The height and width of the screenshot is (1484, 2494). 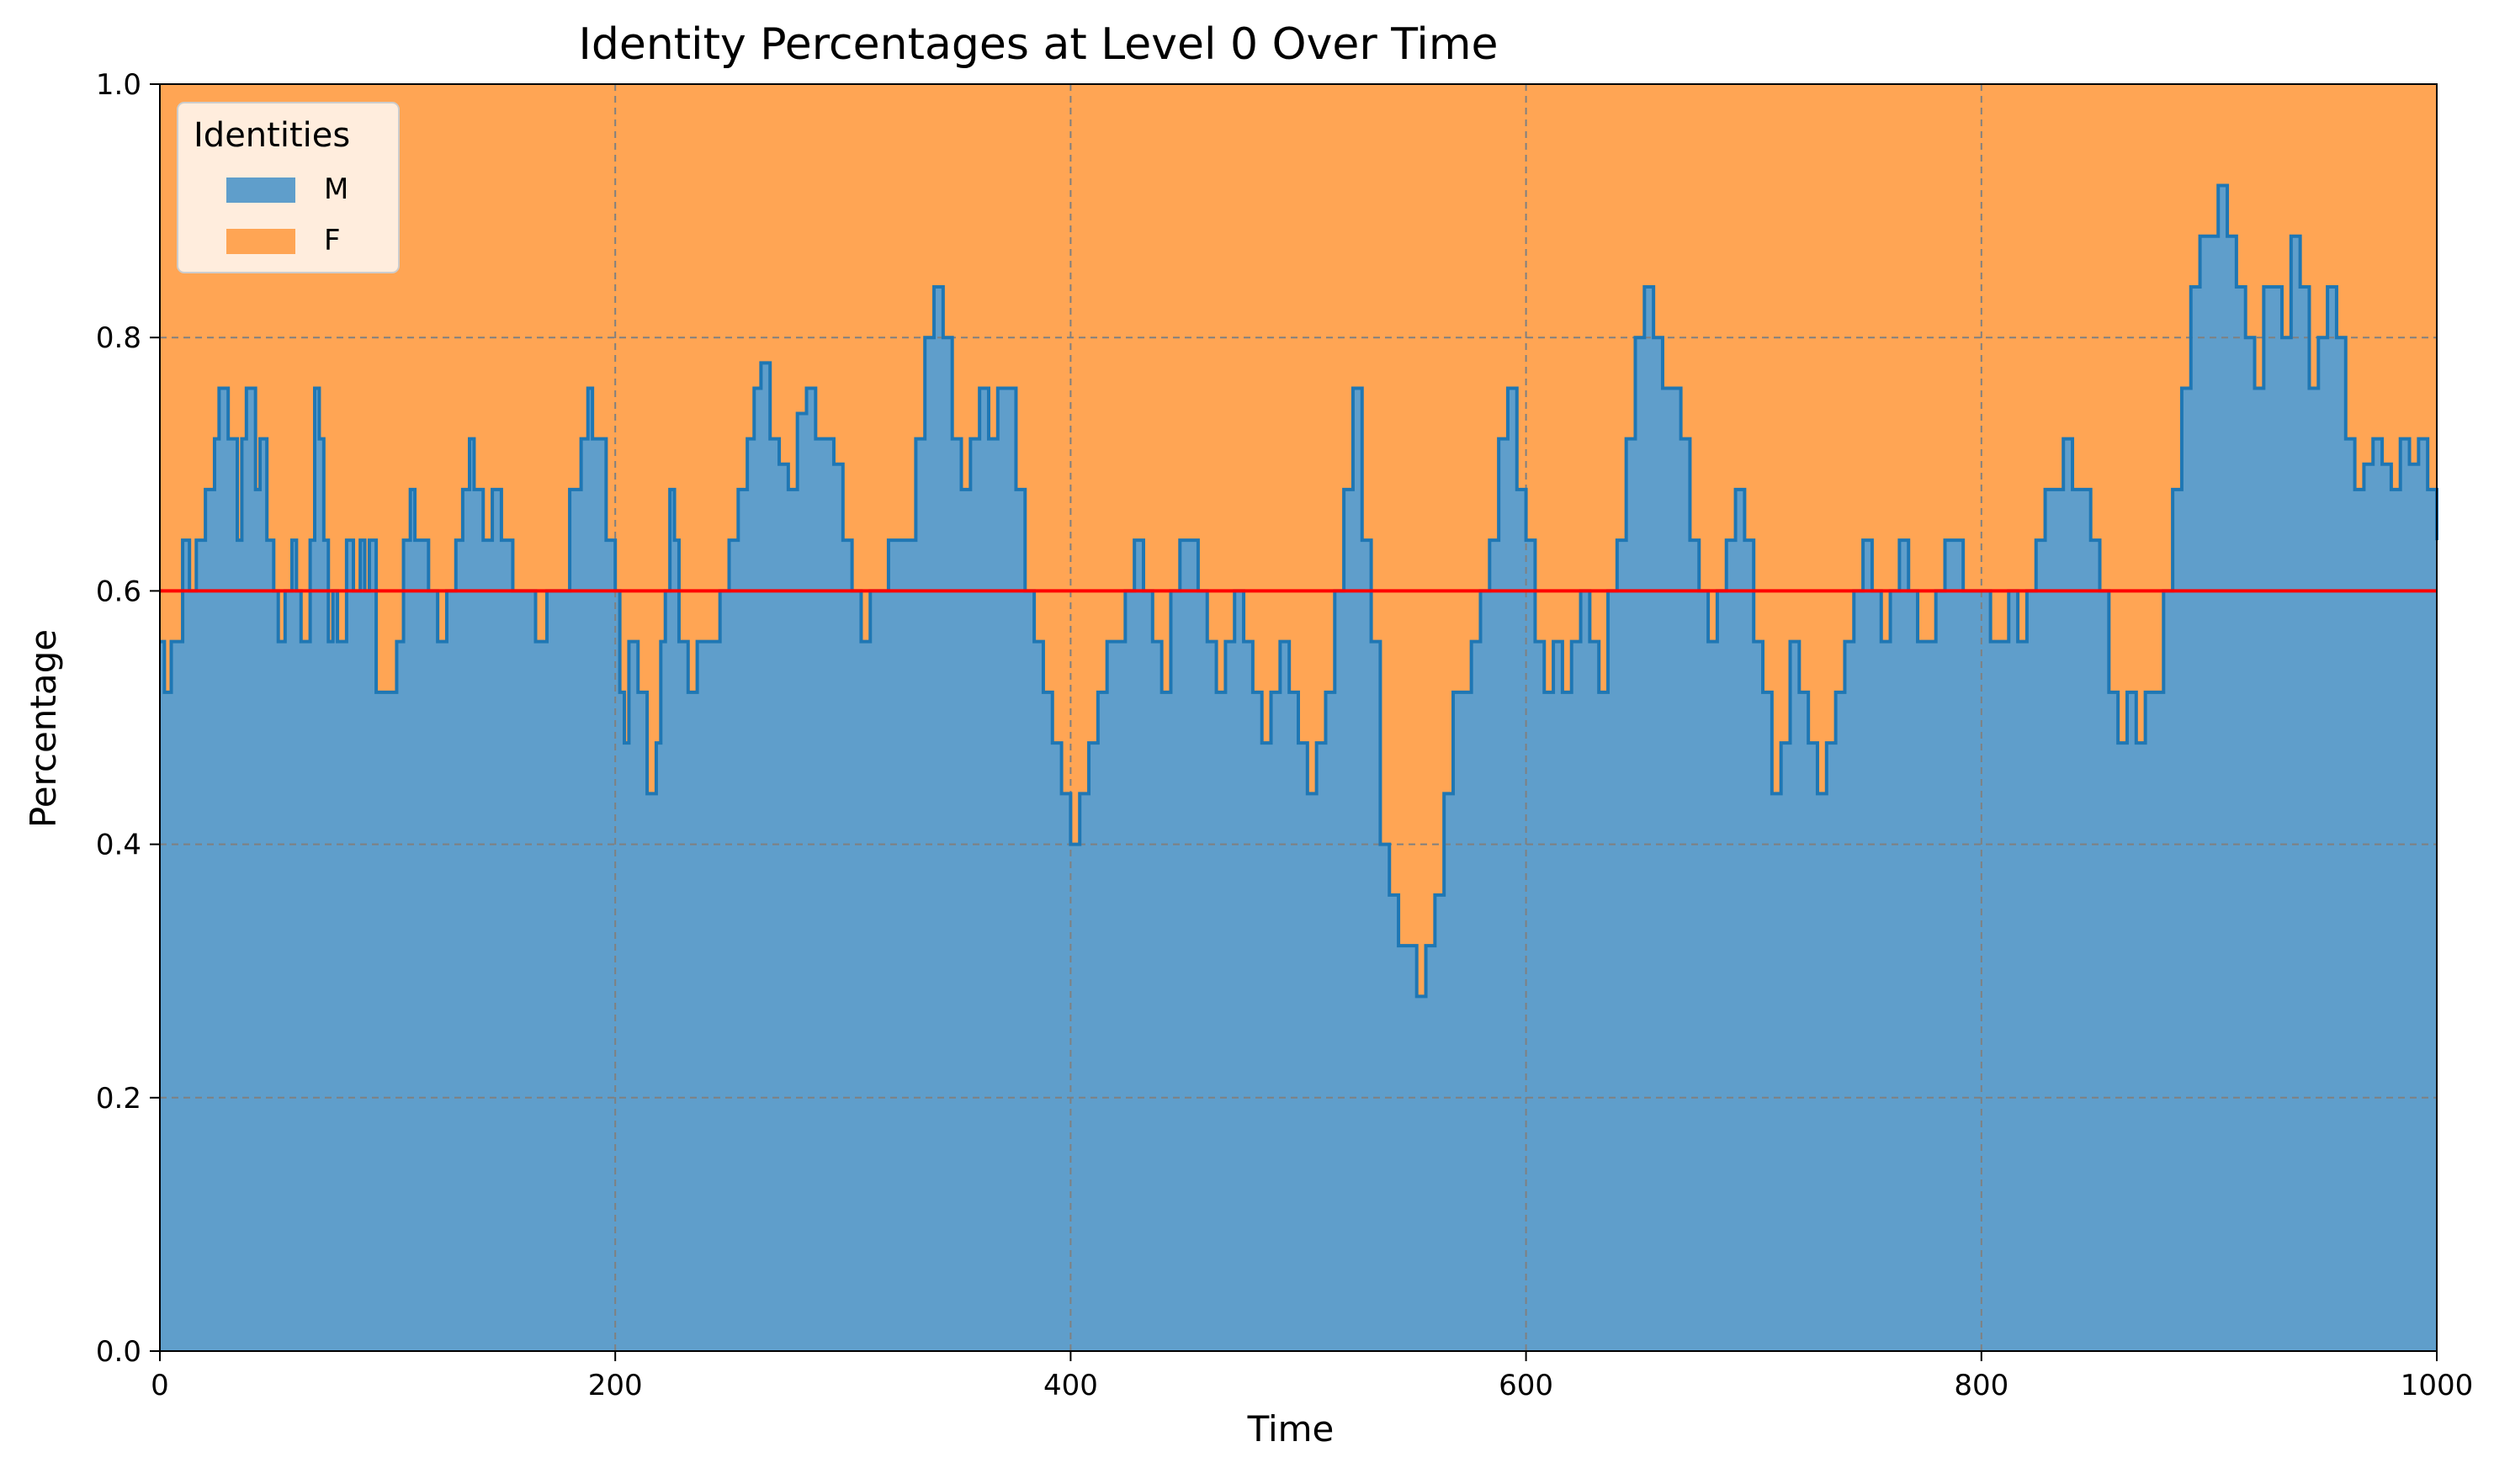 What do you see at coordinates (44, 728) in the screenshot?
I see `y-axis-label: Percentage` at bounding box center [44, 728].